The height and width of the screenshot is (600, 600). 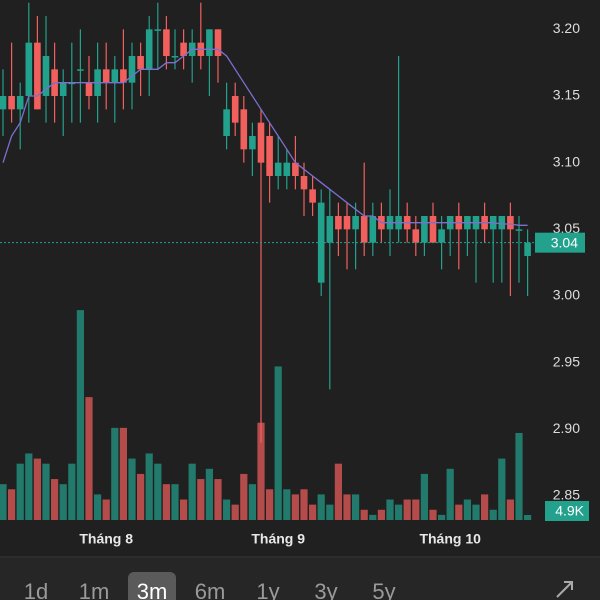 I want to click on last-price-box, so click(x=560, y=242).